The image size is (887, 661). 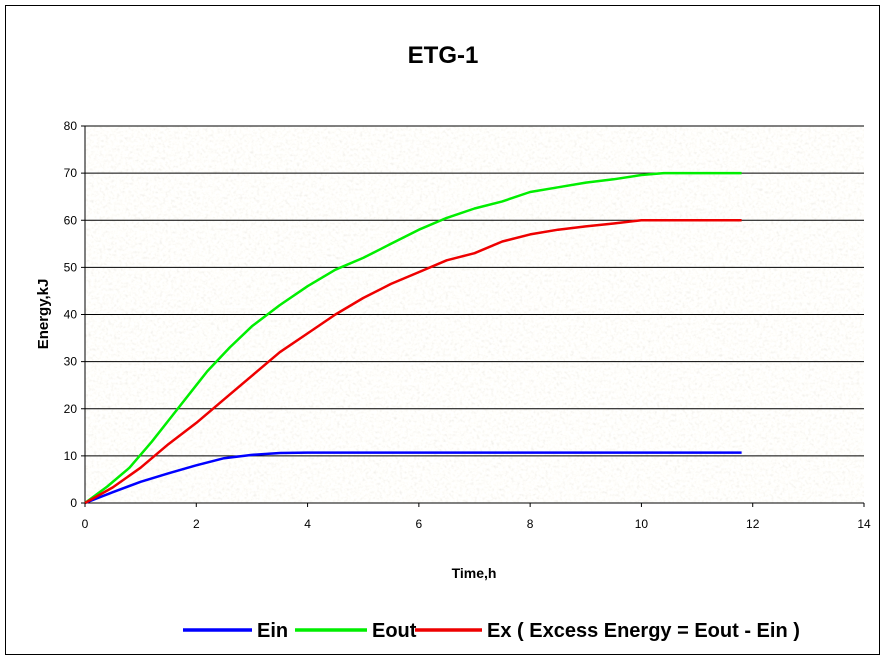 I want to click on legend-item: Ein, so click(x=235, y=631).